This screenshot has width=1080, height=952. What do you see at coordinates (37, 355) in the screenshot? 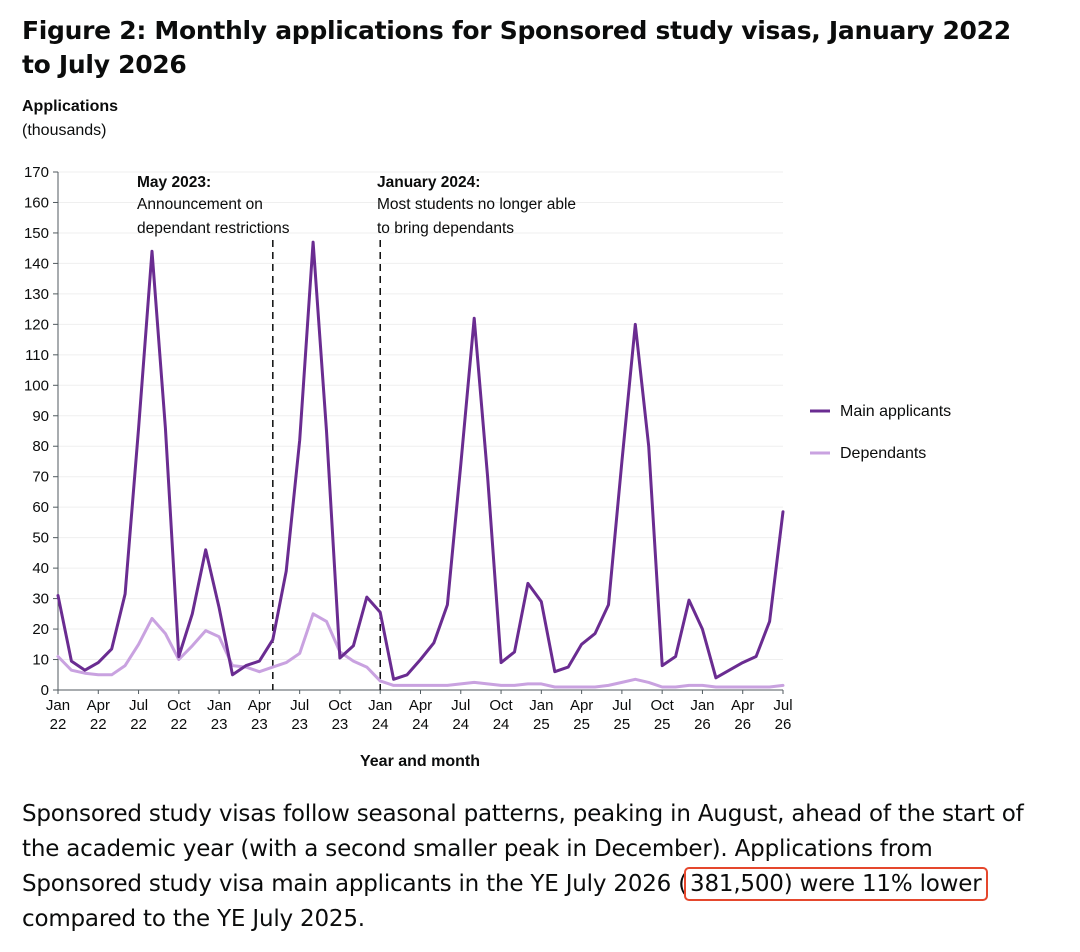
I see `y-tick-label-110: 110` at bounding box center [37, 355].